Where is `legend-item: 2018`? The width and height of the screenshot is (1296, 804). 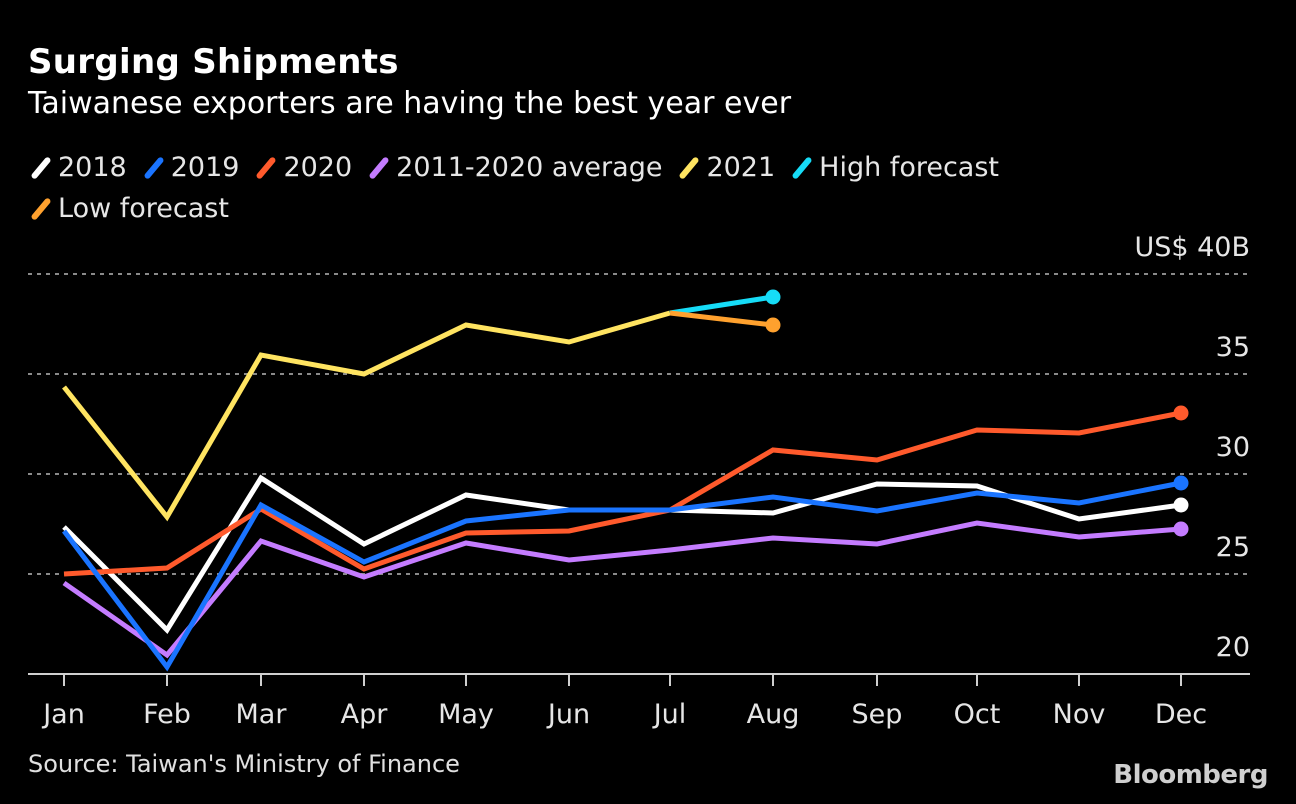
legend-item: 2018 is located at coordinates (77, 168).